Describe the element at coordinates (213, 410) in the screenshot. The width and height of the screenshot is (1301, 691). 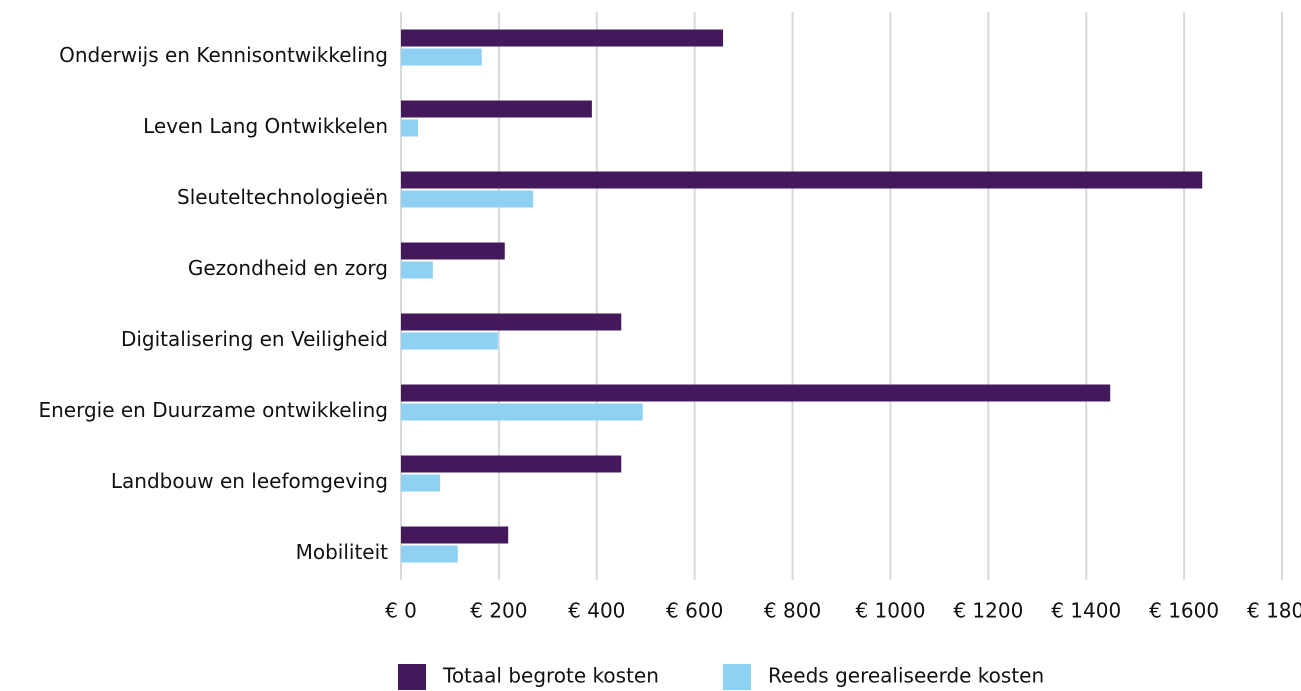
I see `y-tick-label: Energie en Duurzame ontwikkeling` at that location.